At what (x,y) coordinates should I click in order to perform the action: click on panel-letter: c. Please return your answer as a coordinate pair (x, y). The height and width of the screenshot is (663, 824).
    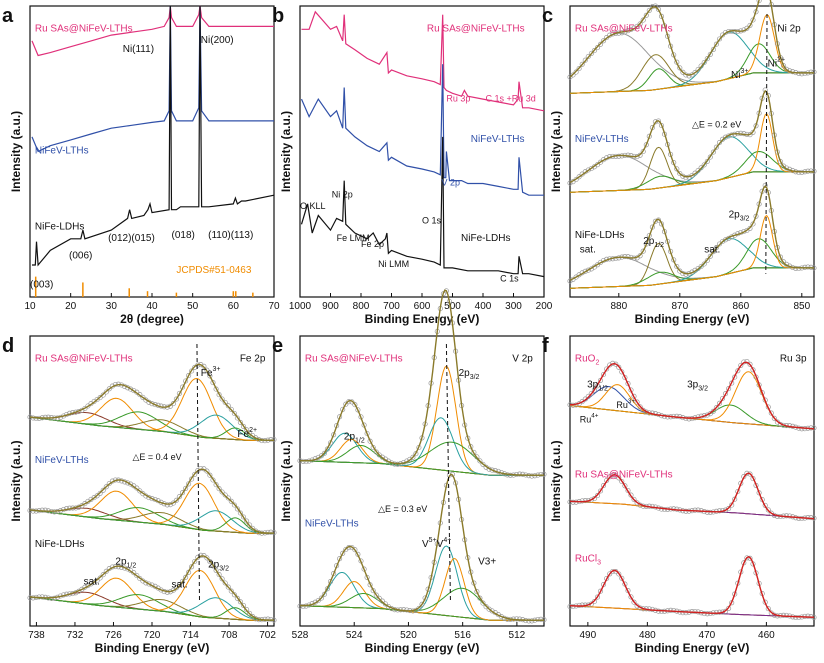
    Looking at the image, I should click on (547, 16).